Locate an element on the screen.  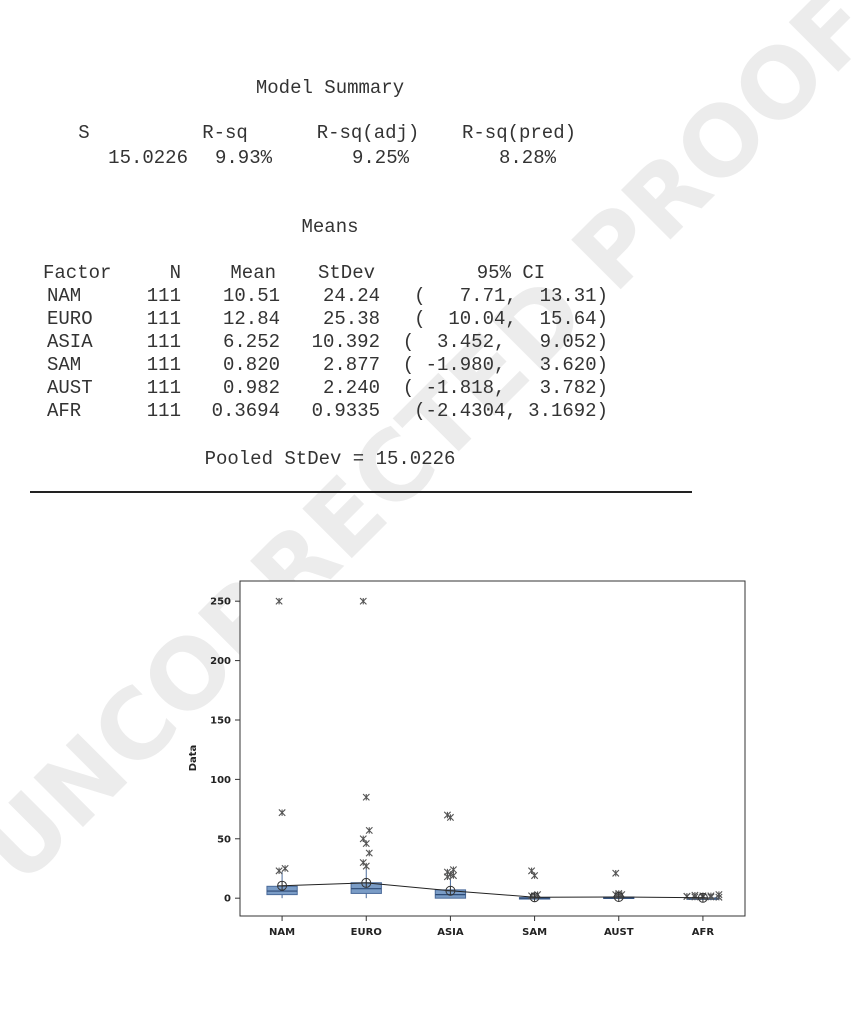
table-cell: ( 10.04, 15.64) is located at coordinates (511, 319).